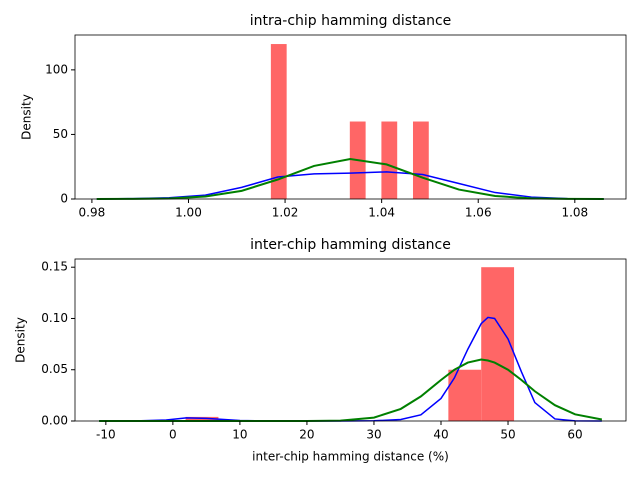  I want to click on axes-title: intra-chip hamming distance, so click(351, 21).